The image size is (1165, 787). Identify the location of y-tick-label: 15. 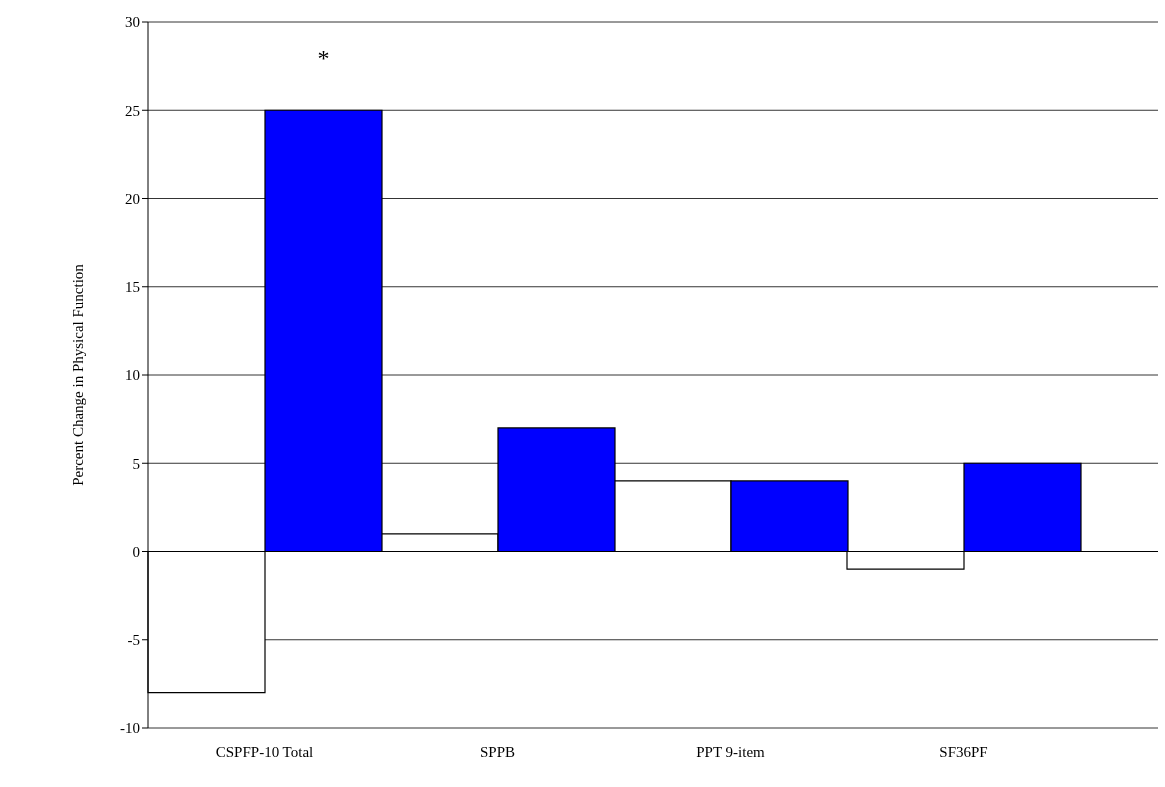
(132, 287).